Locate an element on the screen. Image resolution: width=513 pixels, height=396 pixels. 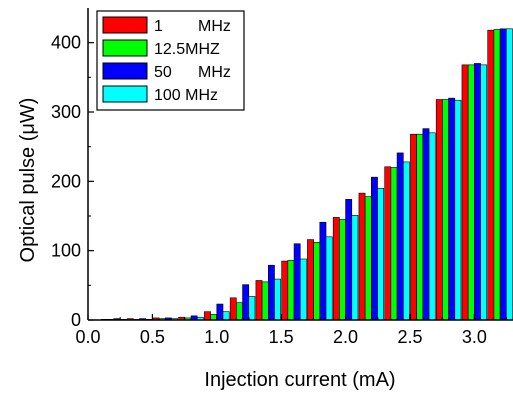
legend-label: 100 MHz is located at coordinates (186, 95).